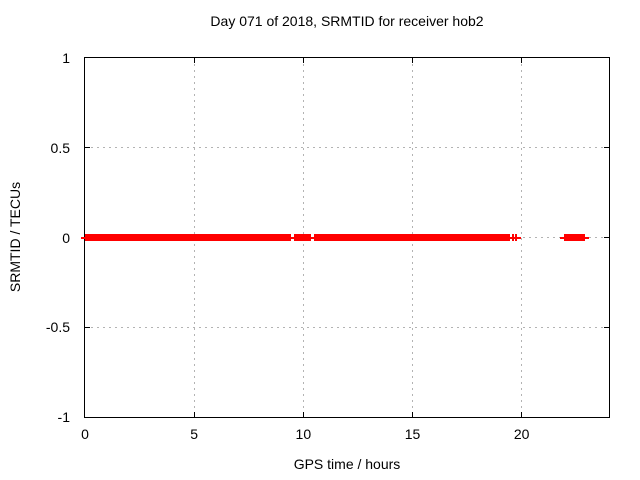 The image size is (640, 480). Describe the element at coordinates (194, 434) in the screenshot. I see `x-tick-label-5: 5` at that location.